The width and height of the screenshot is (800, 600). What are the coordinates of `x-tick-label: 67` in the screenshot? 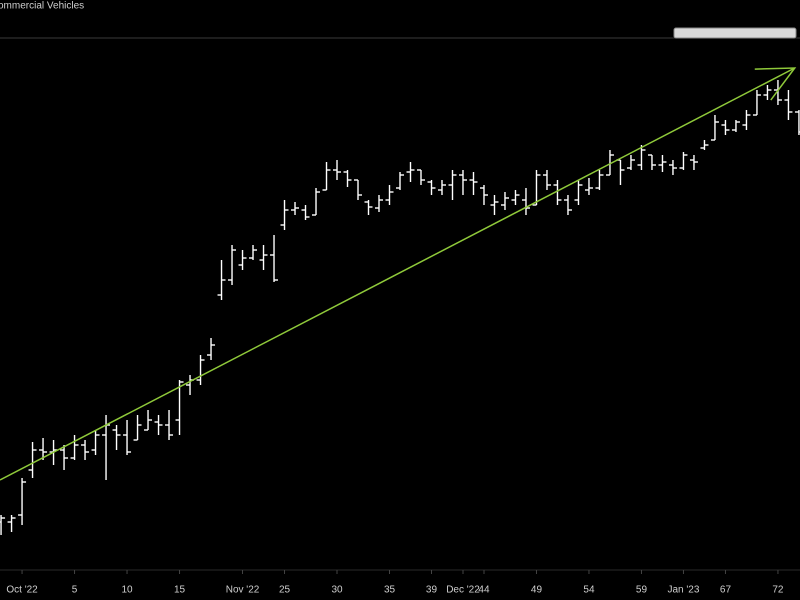 It's located at (726, 590).